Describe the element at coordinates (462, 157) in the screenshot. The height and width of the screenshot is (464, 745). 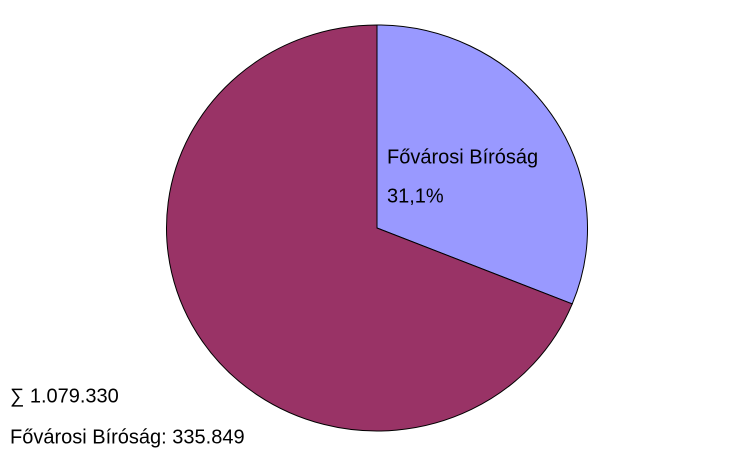
I see `slice-label: Fővárosi Bíróság` at that location.